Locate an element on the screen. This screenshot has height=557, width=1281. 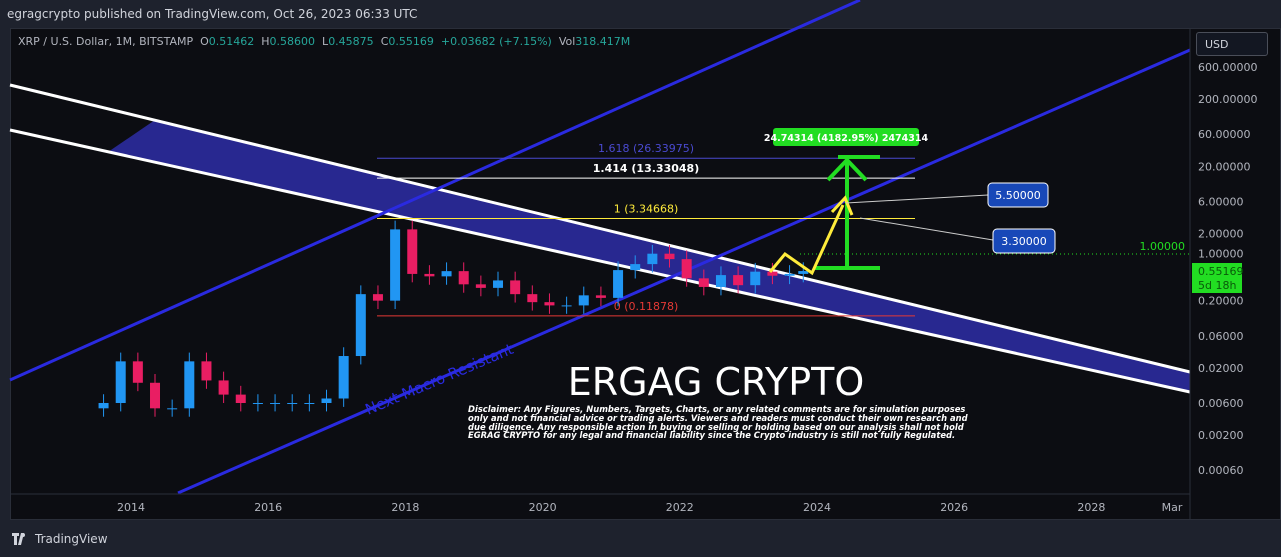
currency-button: USD is located at coordinates (1232, 44).